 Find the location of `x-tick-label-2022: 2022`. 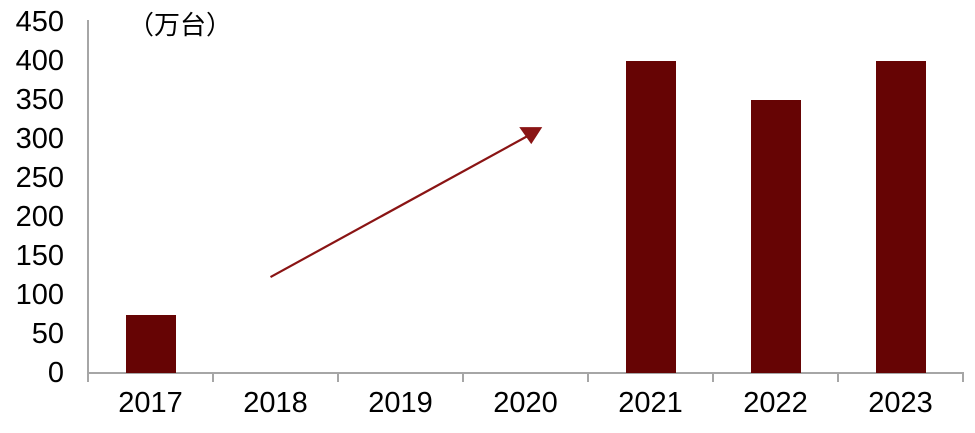

x-tick-label-2022: 2022 is located at coordinates (775, 403).